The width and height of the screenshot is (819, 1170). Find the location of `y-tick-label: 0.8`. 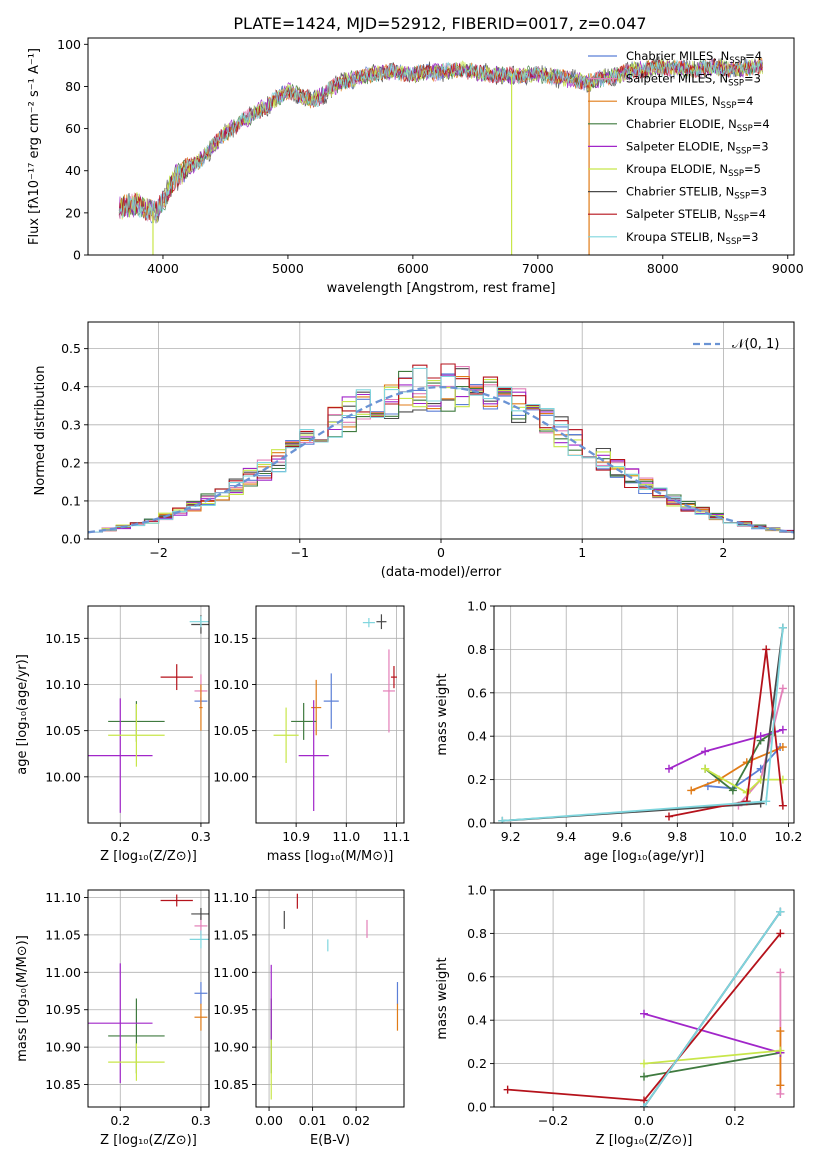

y-tick-label: 0.8 is located at coordinates (477, 933).